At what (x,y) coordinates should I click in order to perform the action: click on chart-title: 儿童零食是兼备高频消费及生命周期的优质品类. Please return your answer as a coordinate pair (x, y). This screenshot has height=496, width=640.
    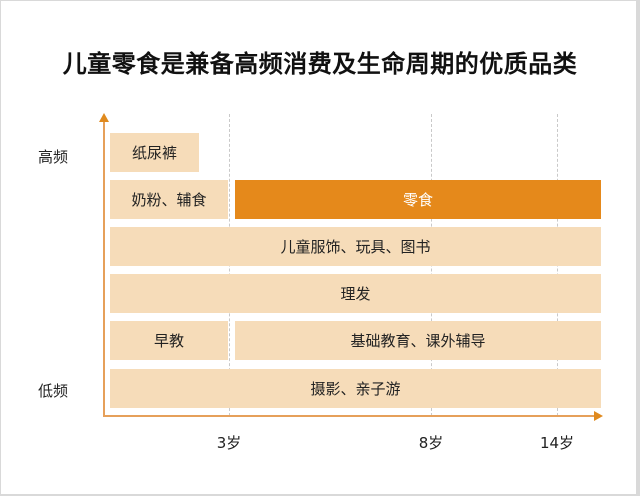
    Looking at the image, I should click on (320, 64).